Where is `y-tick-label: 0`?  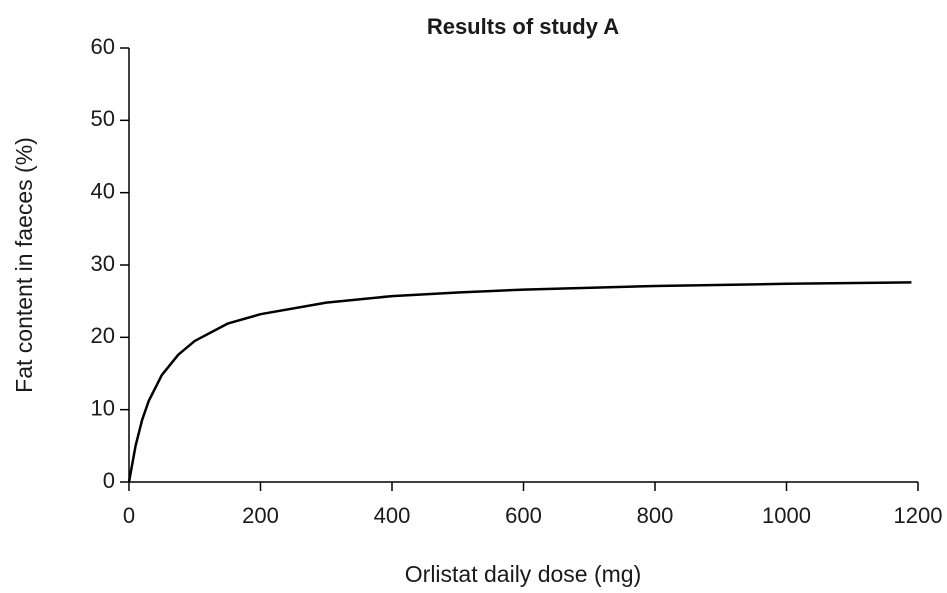 y-tick-label: 0 is located at coordinates (109, 480).